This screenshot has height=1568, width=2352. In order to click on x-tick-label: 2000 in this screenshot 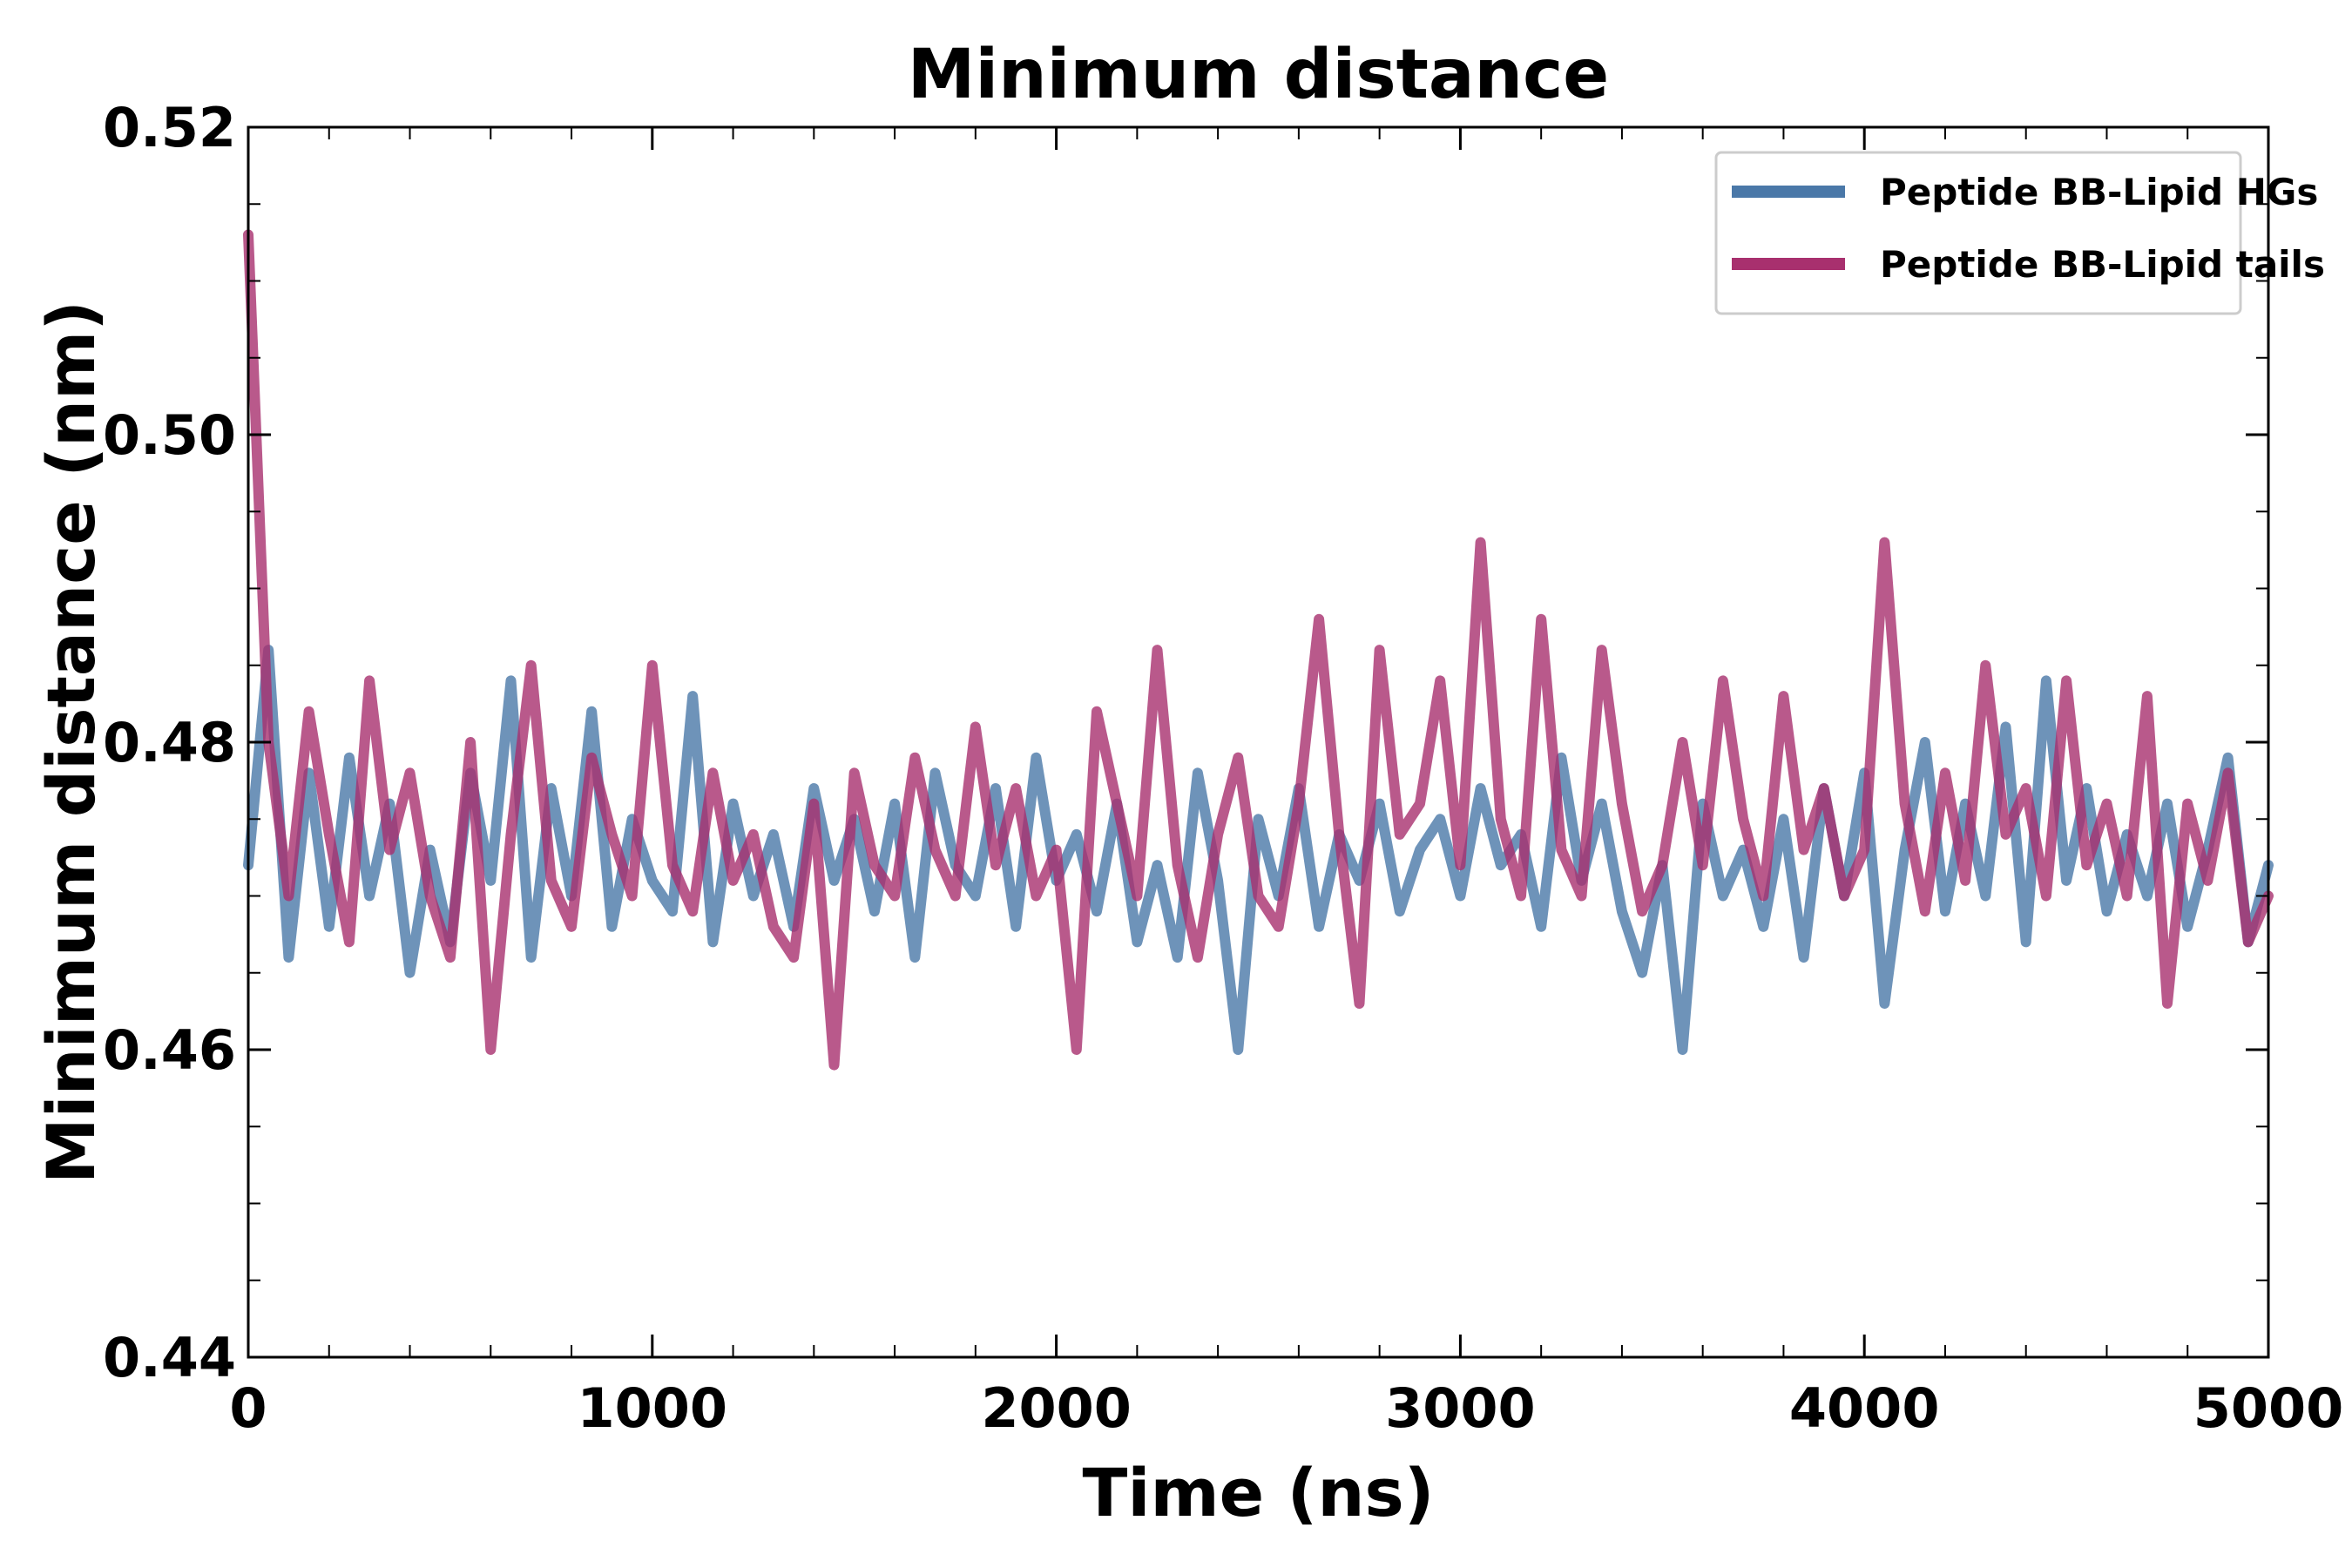, I will do `click(1056, 1408)`.